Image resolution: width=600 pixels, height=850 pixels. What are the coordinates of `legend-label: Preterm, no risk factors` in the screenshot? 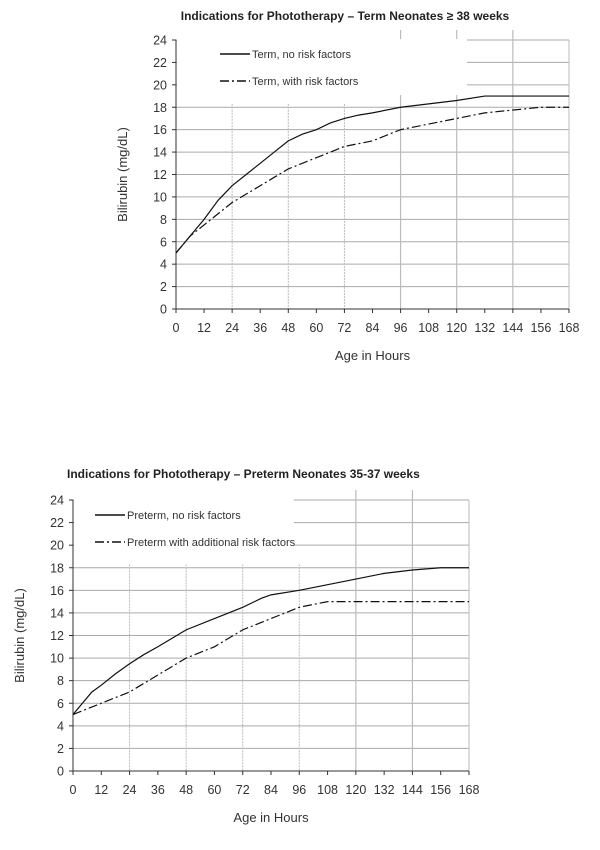 It's located at (184, 516).